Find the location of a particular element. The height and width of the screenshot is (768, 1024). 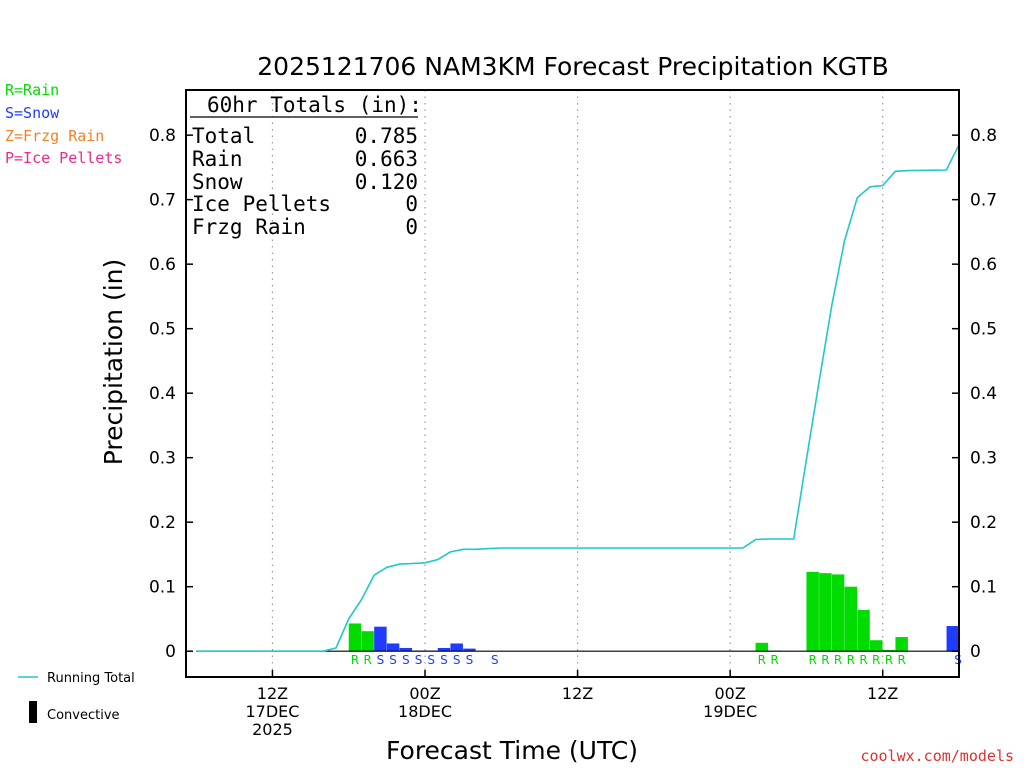

y-tick-label: 0.7 is located at coordinates (162, 201).